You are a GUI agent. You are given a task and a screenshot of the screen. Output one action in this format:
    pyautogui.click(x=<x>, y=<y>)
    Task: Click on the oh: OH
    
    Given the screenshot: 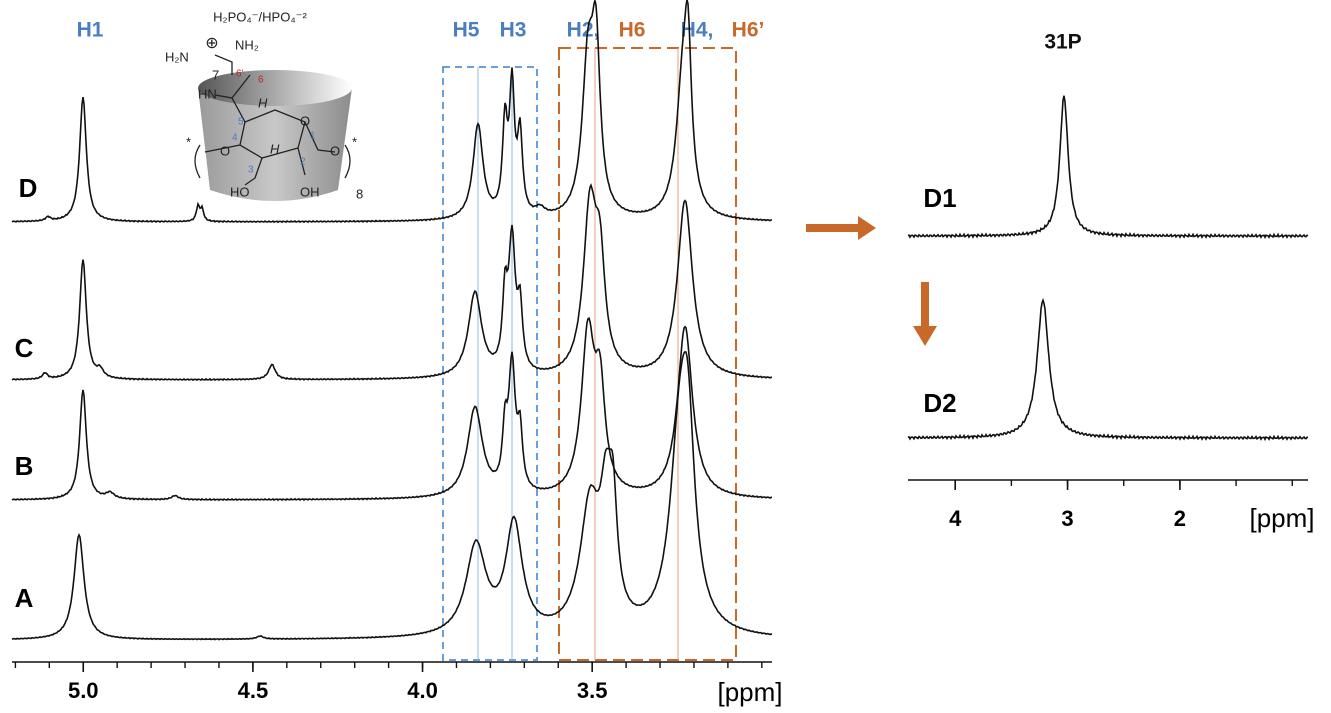 What is the action you would take?
    pyautogui.click(x=310, y=191)
    